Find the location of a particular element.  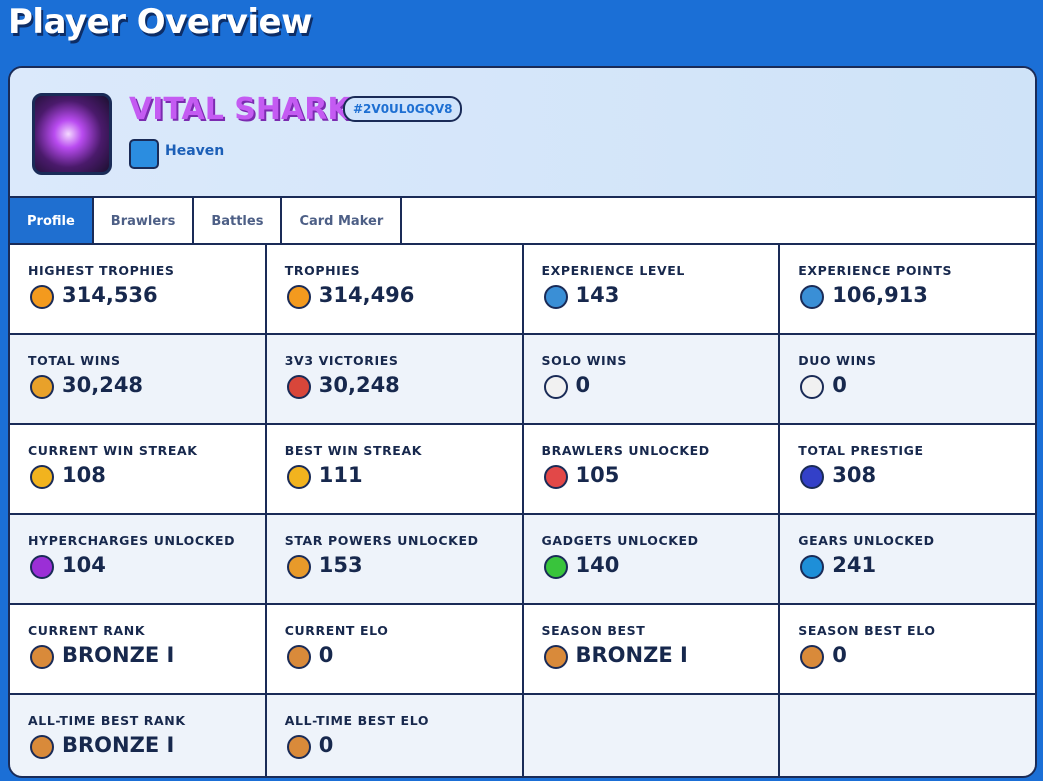

stat-value: 143 is located at coordinates (597, 295).